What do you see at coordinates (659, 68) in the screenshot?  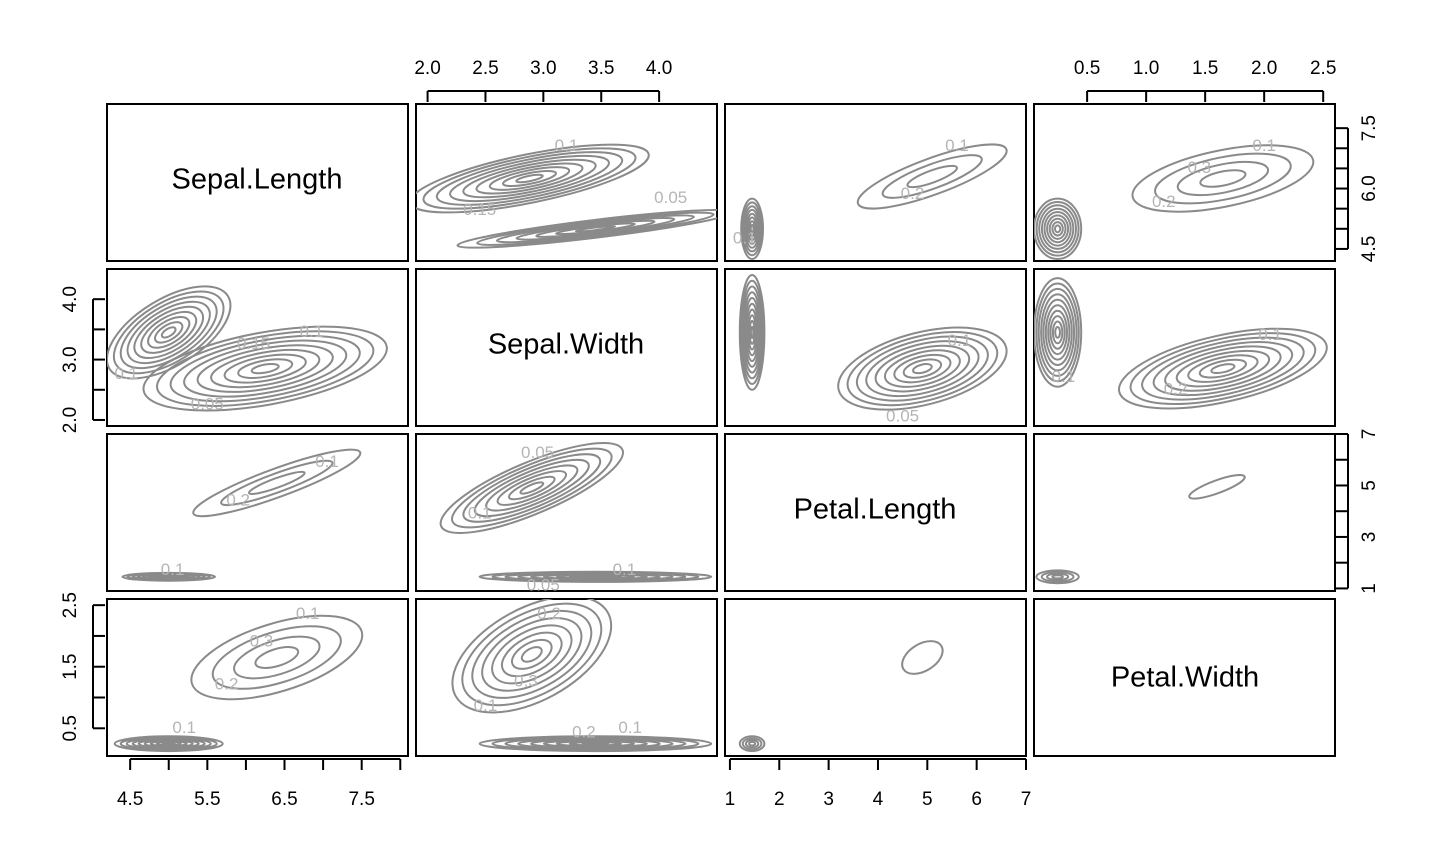 I see `tick-label: 4.0` at bounding box center [659, 68].